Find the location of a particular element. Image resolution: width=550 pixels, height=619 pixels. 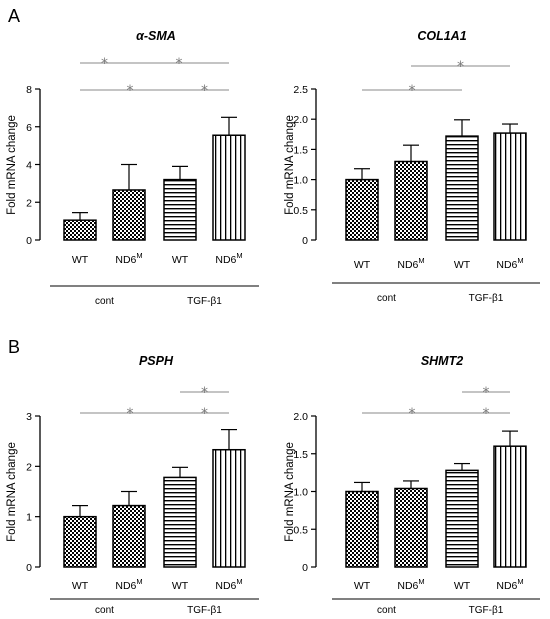

chart-title: COL1A1 is located at coordinates (441, 36).